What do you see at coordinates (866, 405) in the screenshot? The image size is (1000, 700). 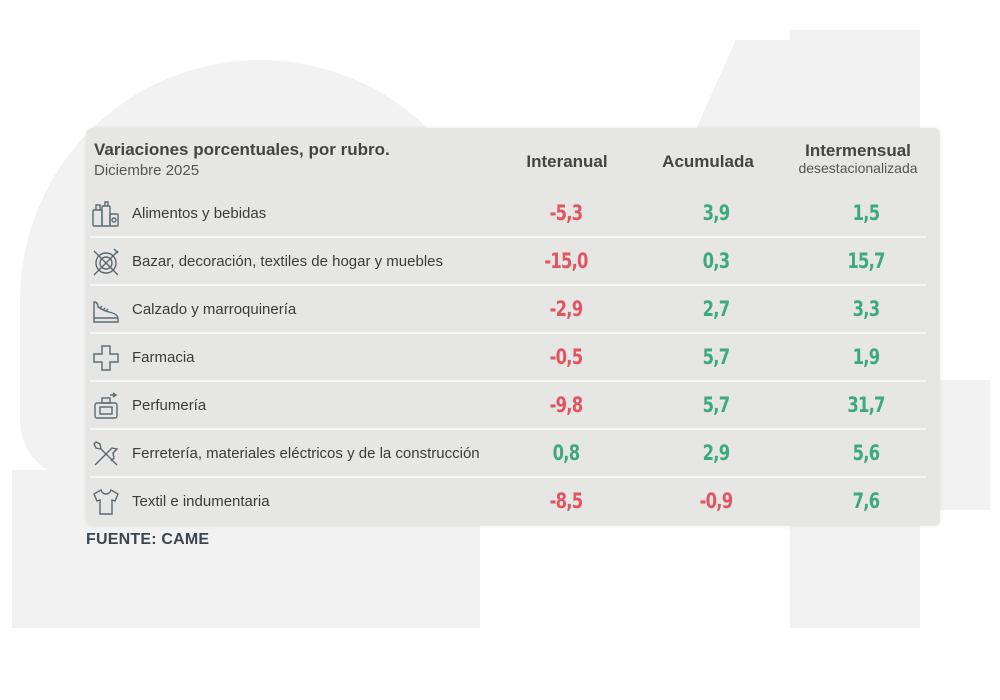 I see `value-intermensual: 31,7` at bounding box center [866, 405].